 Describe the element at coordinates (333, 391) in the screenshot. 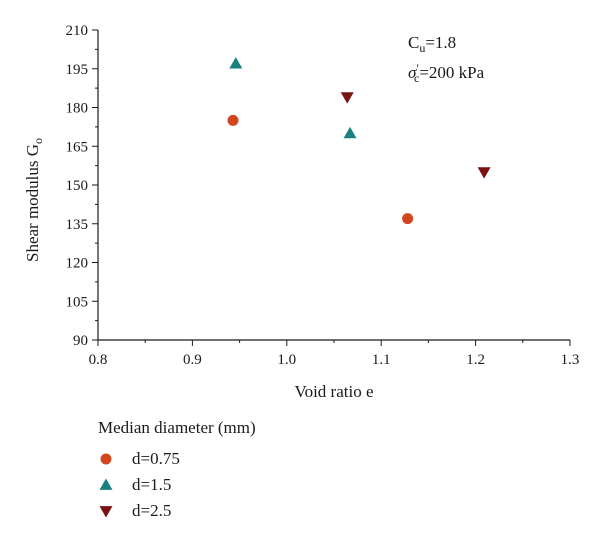

I see `x-axis-title: Void ratio e` at that location.